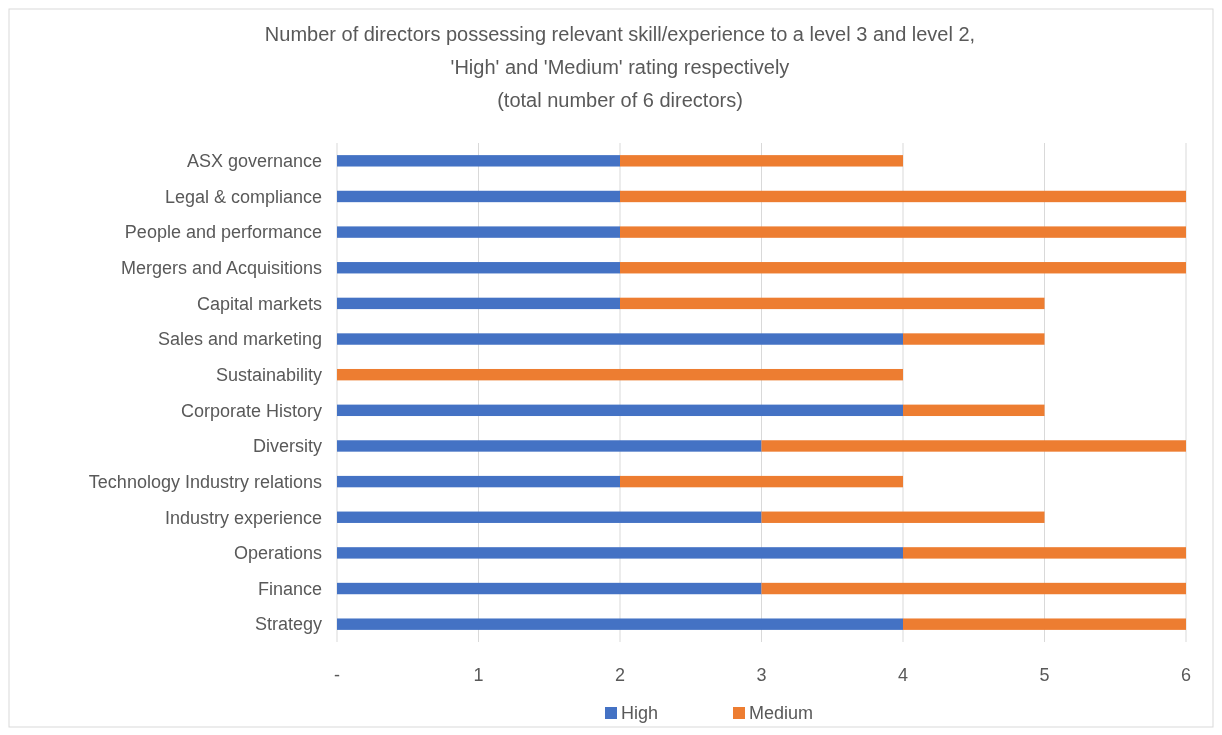 Image resolution: width=1222 pixels, height=735 pixels. I want to click on y-tick-label: Technology Industry relations, so click(205, 481).